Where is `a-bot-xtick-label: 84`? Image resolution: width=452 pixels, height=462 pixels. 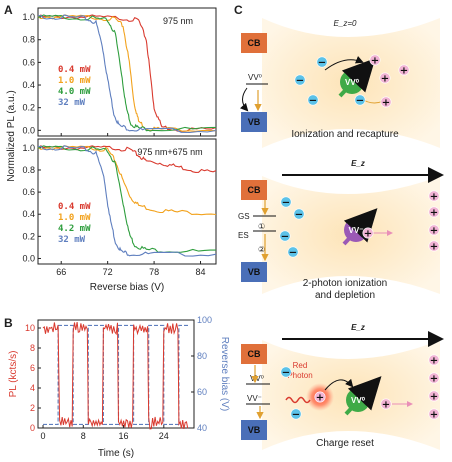 a-bot-xtick-label: 84 is located at coordinates (201, 272).